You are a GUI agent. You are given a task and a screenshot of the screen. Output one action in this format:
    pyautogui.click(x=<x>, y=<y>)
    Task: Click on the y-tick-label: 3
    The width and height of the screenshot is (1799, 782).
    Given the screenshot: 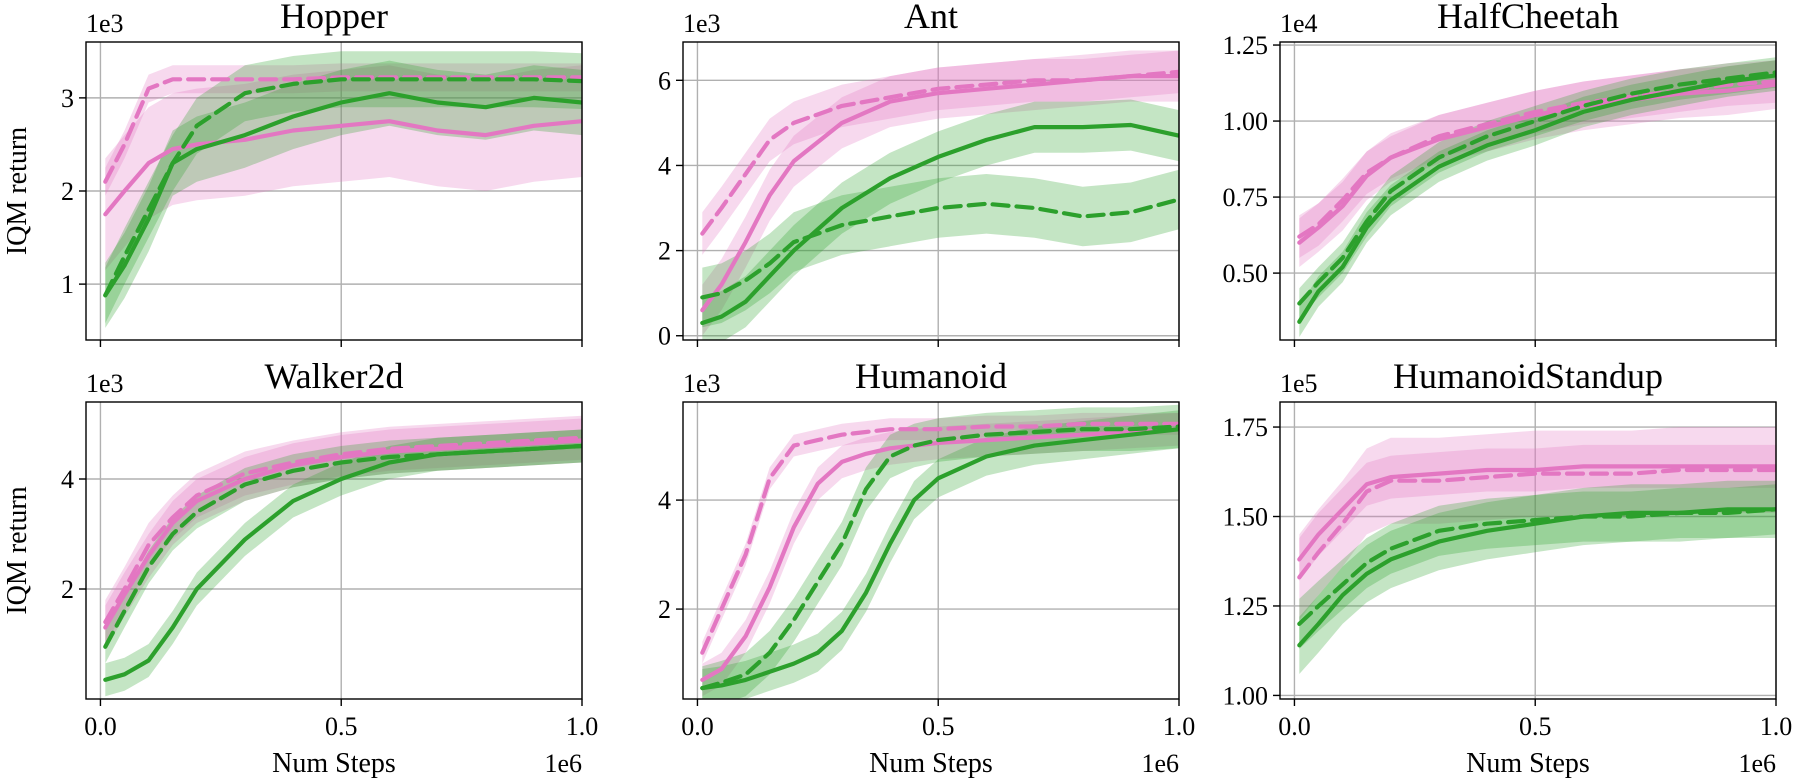 What is the action you would take?
    pyautogui.click(x=67, y=98)
    